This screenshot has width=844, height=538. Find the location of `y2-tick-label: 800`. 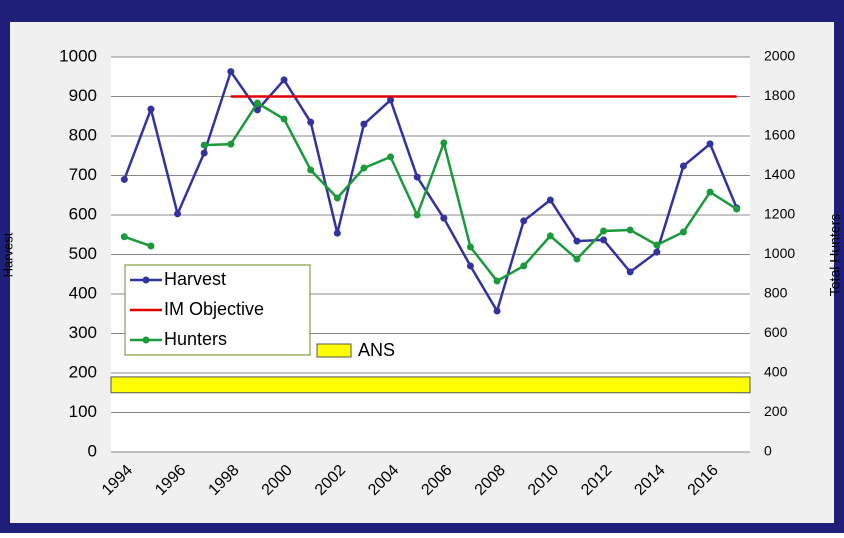

y2-tick-label: 800 is located at coordinates (776, 293).